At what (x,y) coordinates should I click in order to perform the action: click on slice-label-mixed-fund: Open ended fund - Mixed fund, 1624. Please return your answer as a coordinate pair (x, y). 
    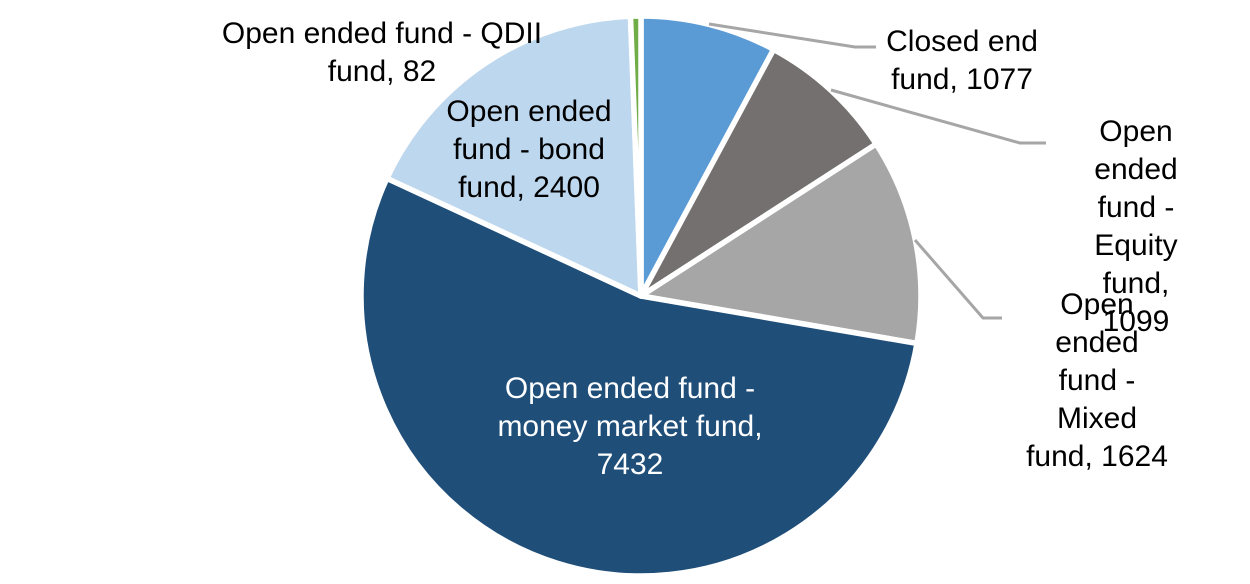
    Looking at the image, I should click on (1097, 380).